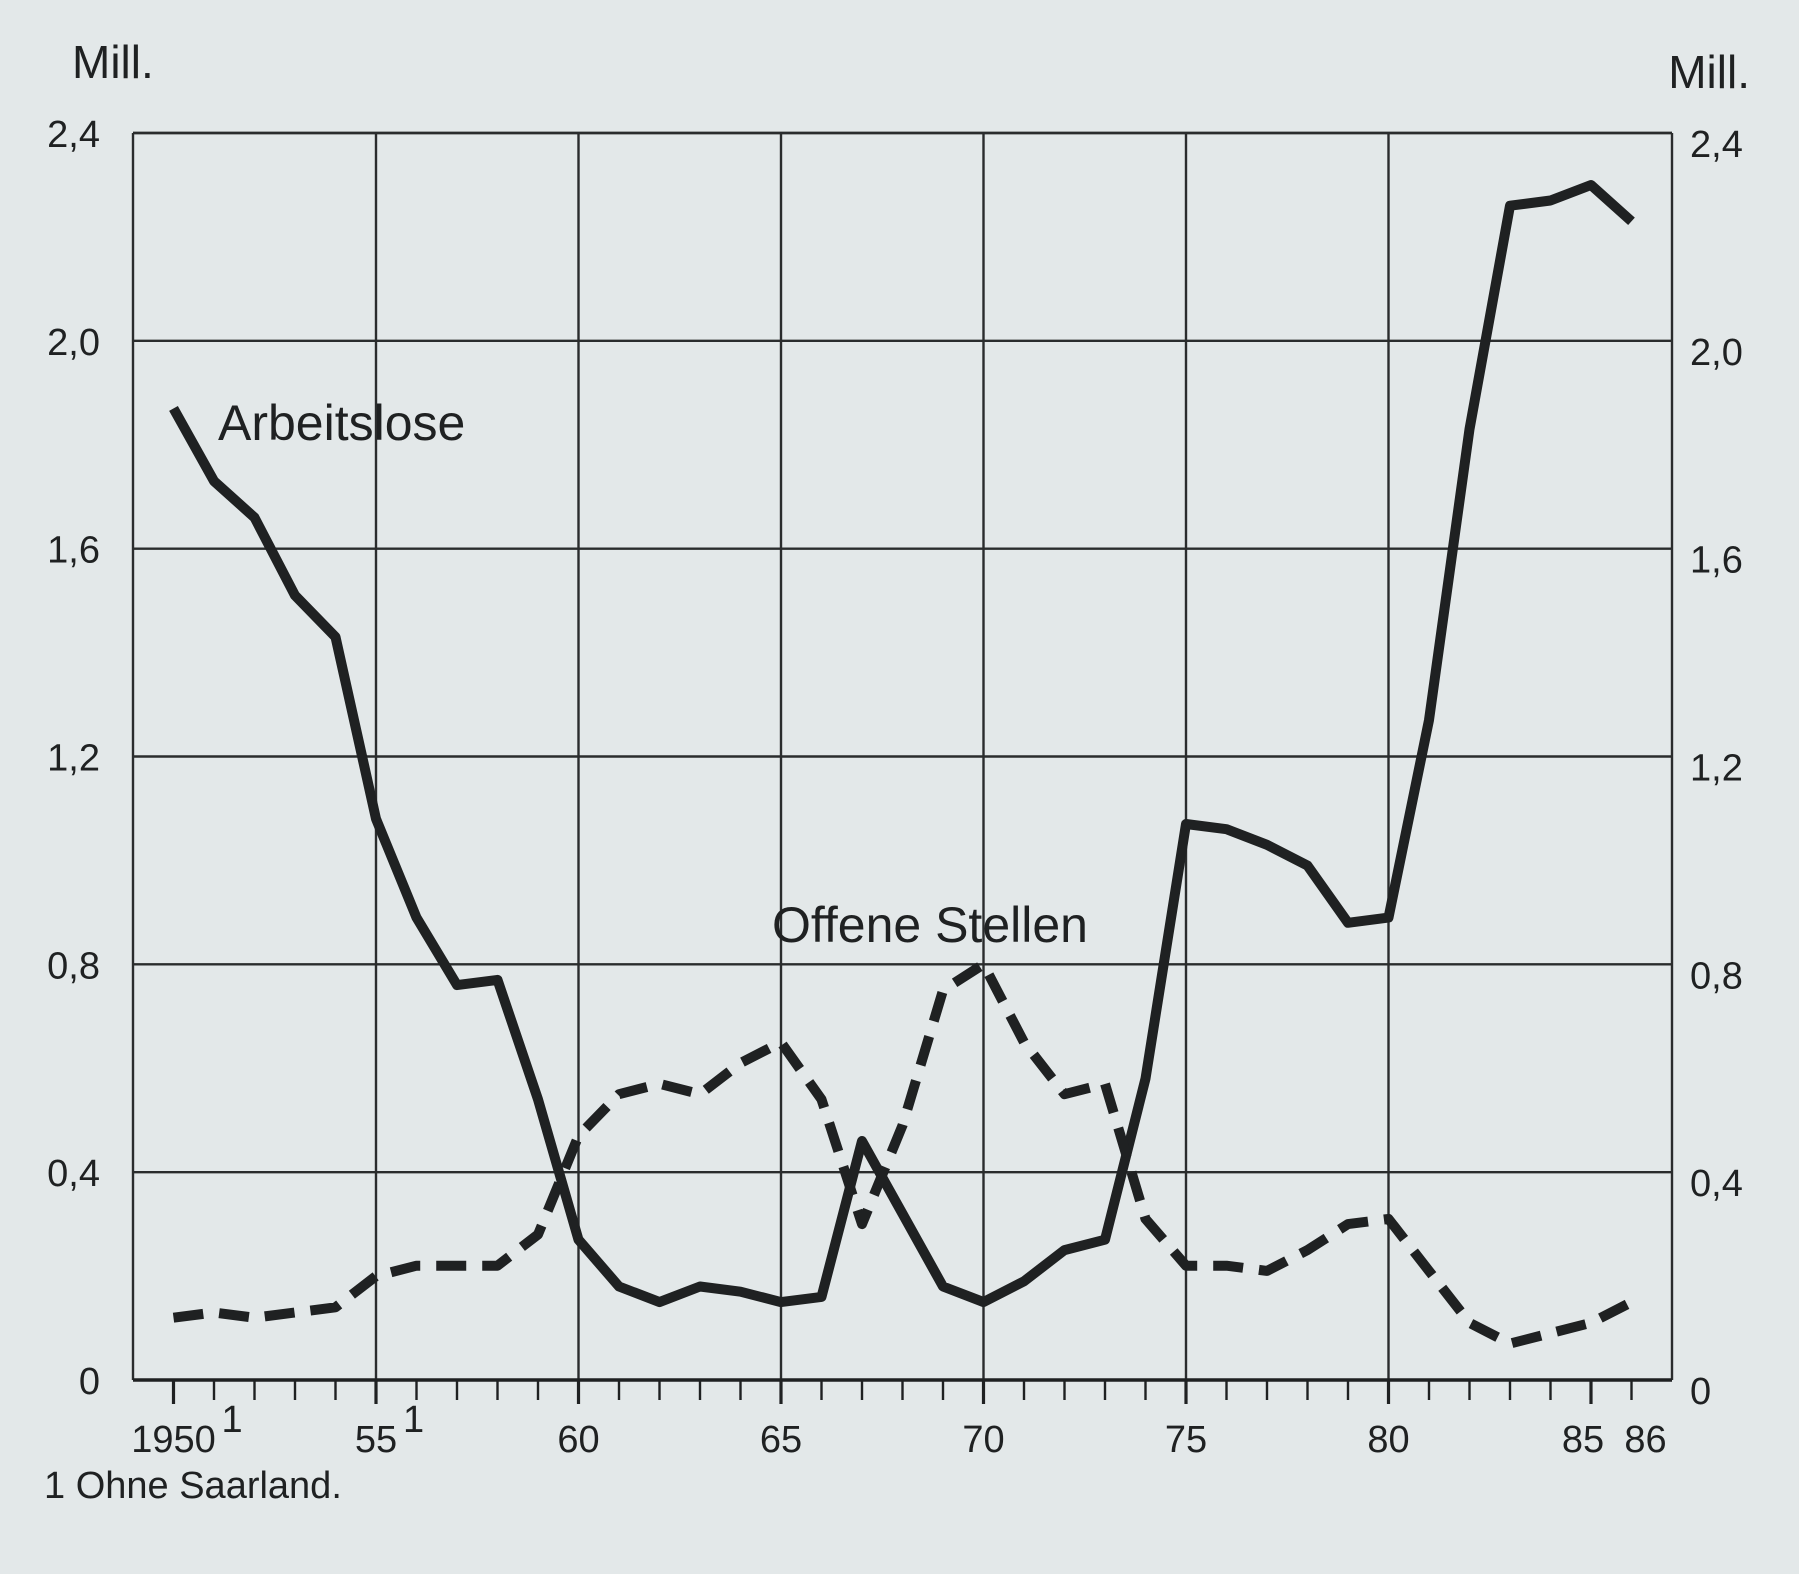 Image resolution: width=1799 pixels, height=1574 pixels. What do you see at coordinates (73, 135) in the screenshot?
I see `y-tick-label-left: 2,4` at bounding box center [73, 135].